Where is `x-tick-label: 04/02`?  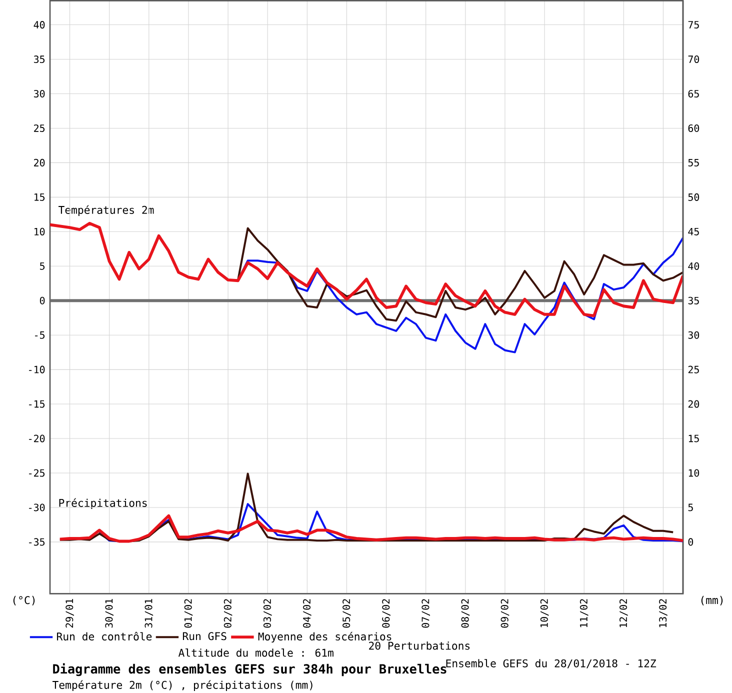
x-tick-label: 04/02 is located at coordinates (307, 613).